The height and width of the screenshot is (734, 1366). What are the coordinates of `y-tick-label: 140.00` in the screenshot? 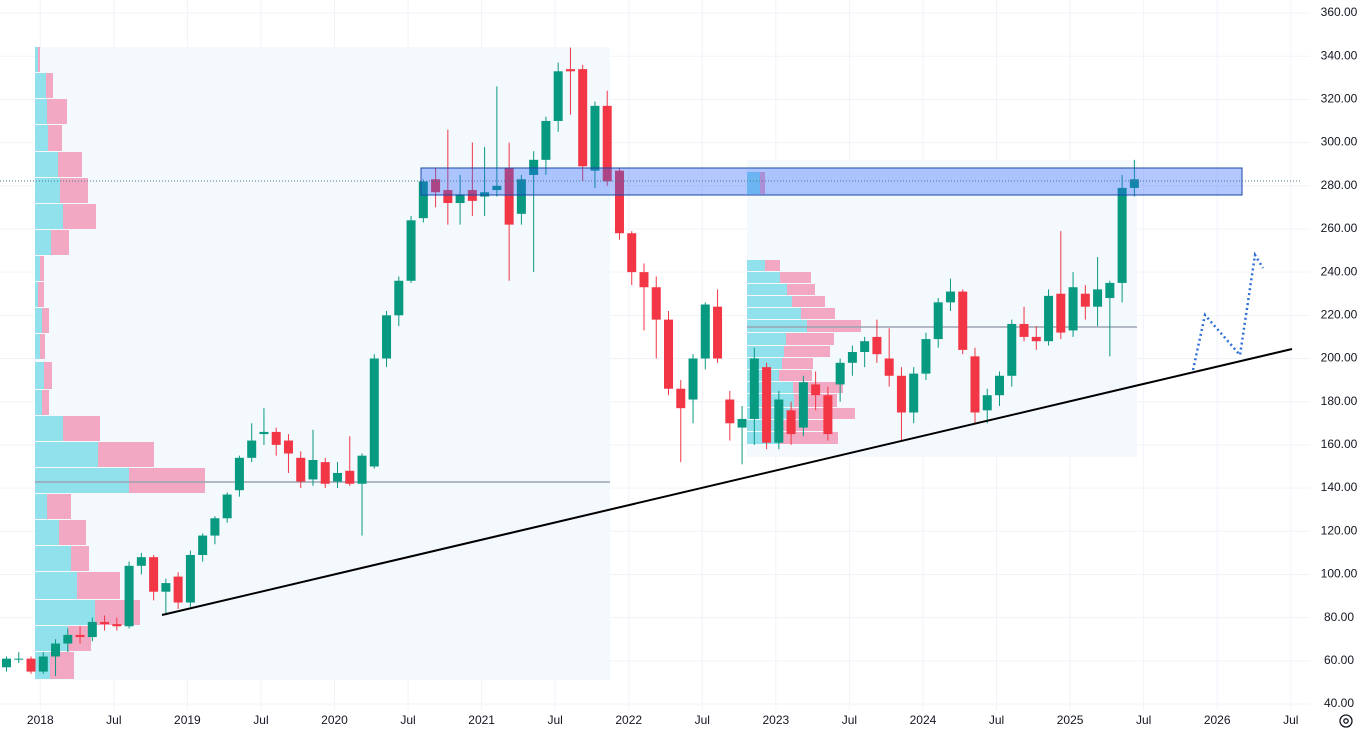 It's located at (1339, 487).